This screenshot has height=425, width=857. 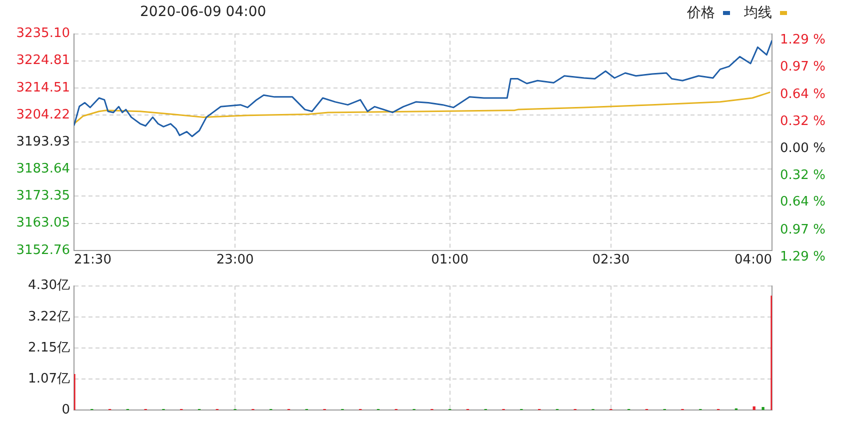 I want to click on y-tick-label: 4.30亿, so click(x=49, y=286).